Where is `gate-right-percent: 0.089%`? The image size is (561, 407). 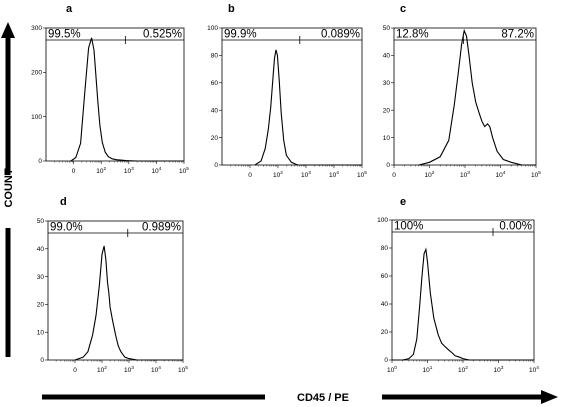
gate-right-percent: 0.089% is located at coordinates (340, 35).